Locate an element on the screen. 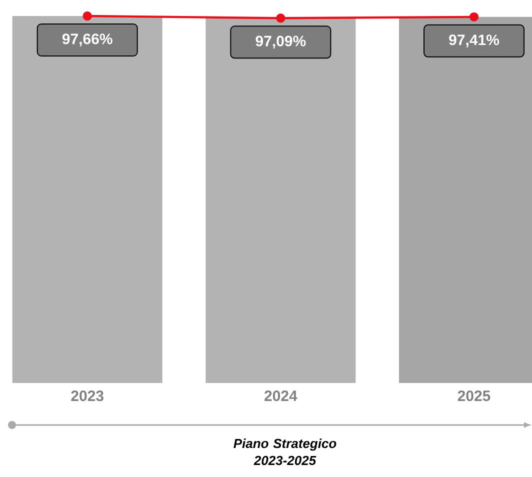  data-label: 97,66% is located at coordinates (87, 40).